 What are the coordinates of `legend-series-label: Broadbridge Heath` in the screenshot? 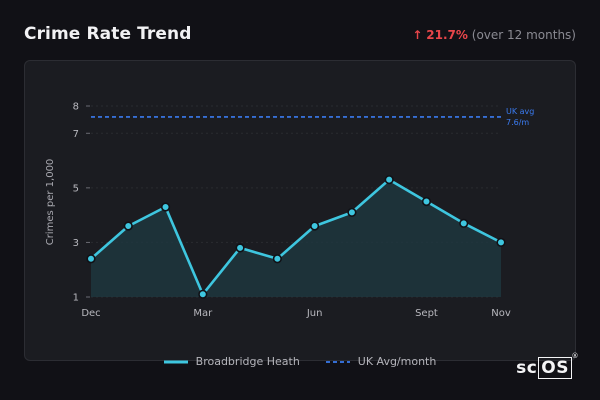 It's located at (247, 361).